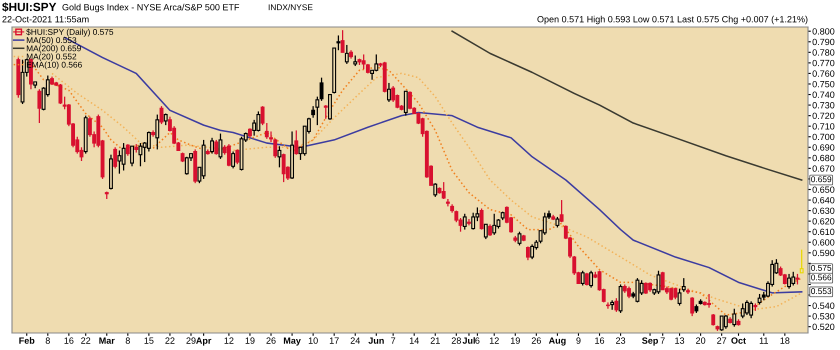 This screenshot has height=350, width=840. I want to click on y-tick-label: 0.680, so click(823, 158).